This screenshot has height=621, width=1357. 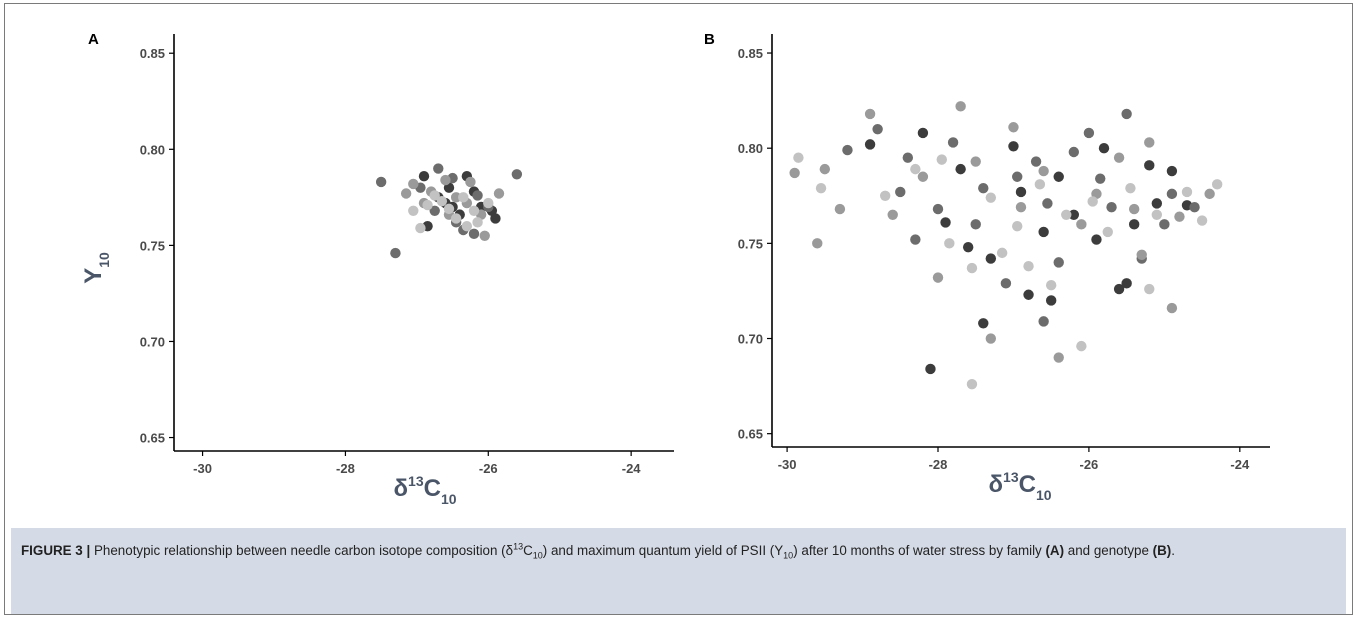 What do you see at coordinates (1108, 550) in the screenshot?
I see `caption-text-5: and genotype` at bounding box center [1108, 550].